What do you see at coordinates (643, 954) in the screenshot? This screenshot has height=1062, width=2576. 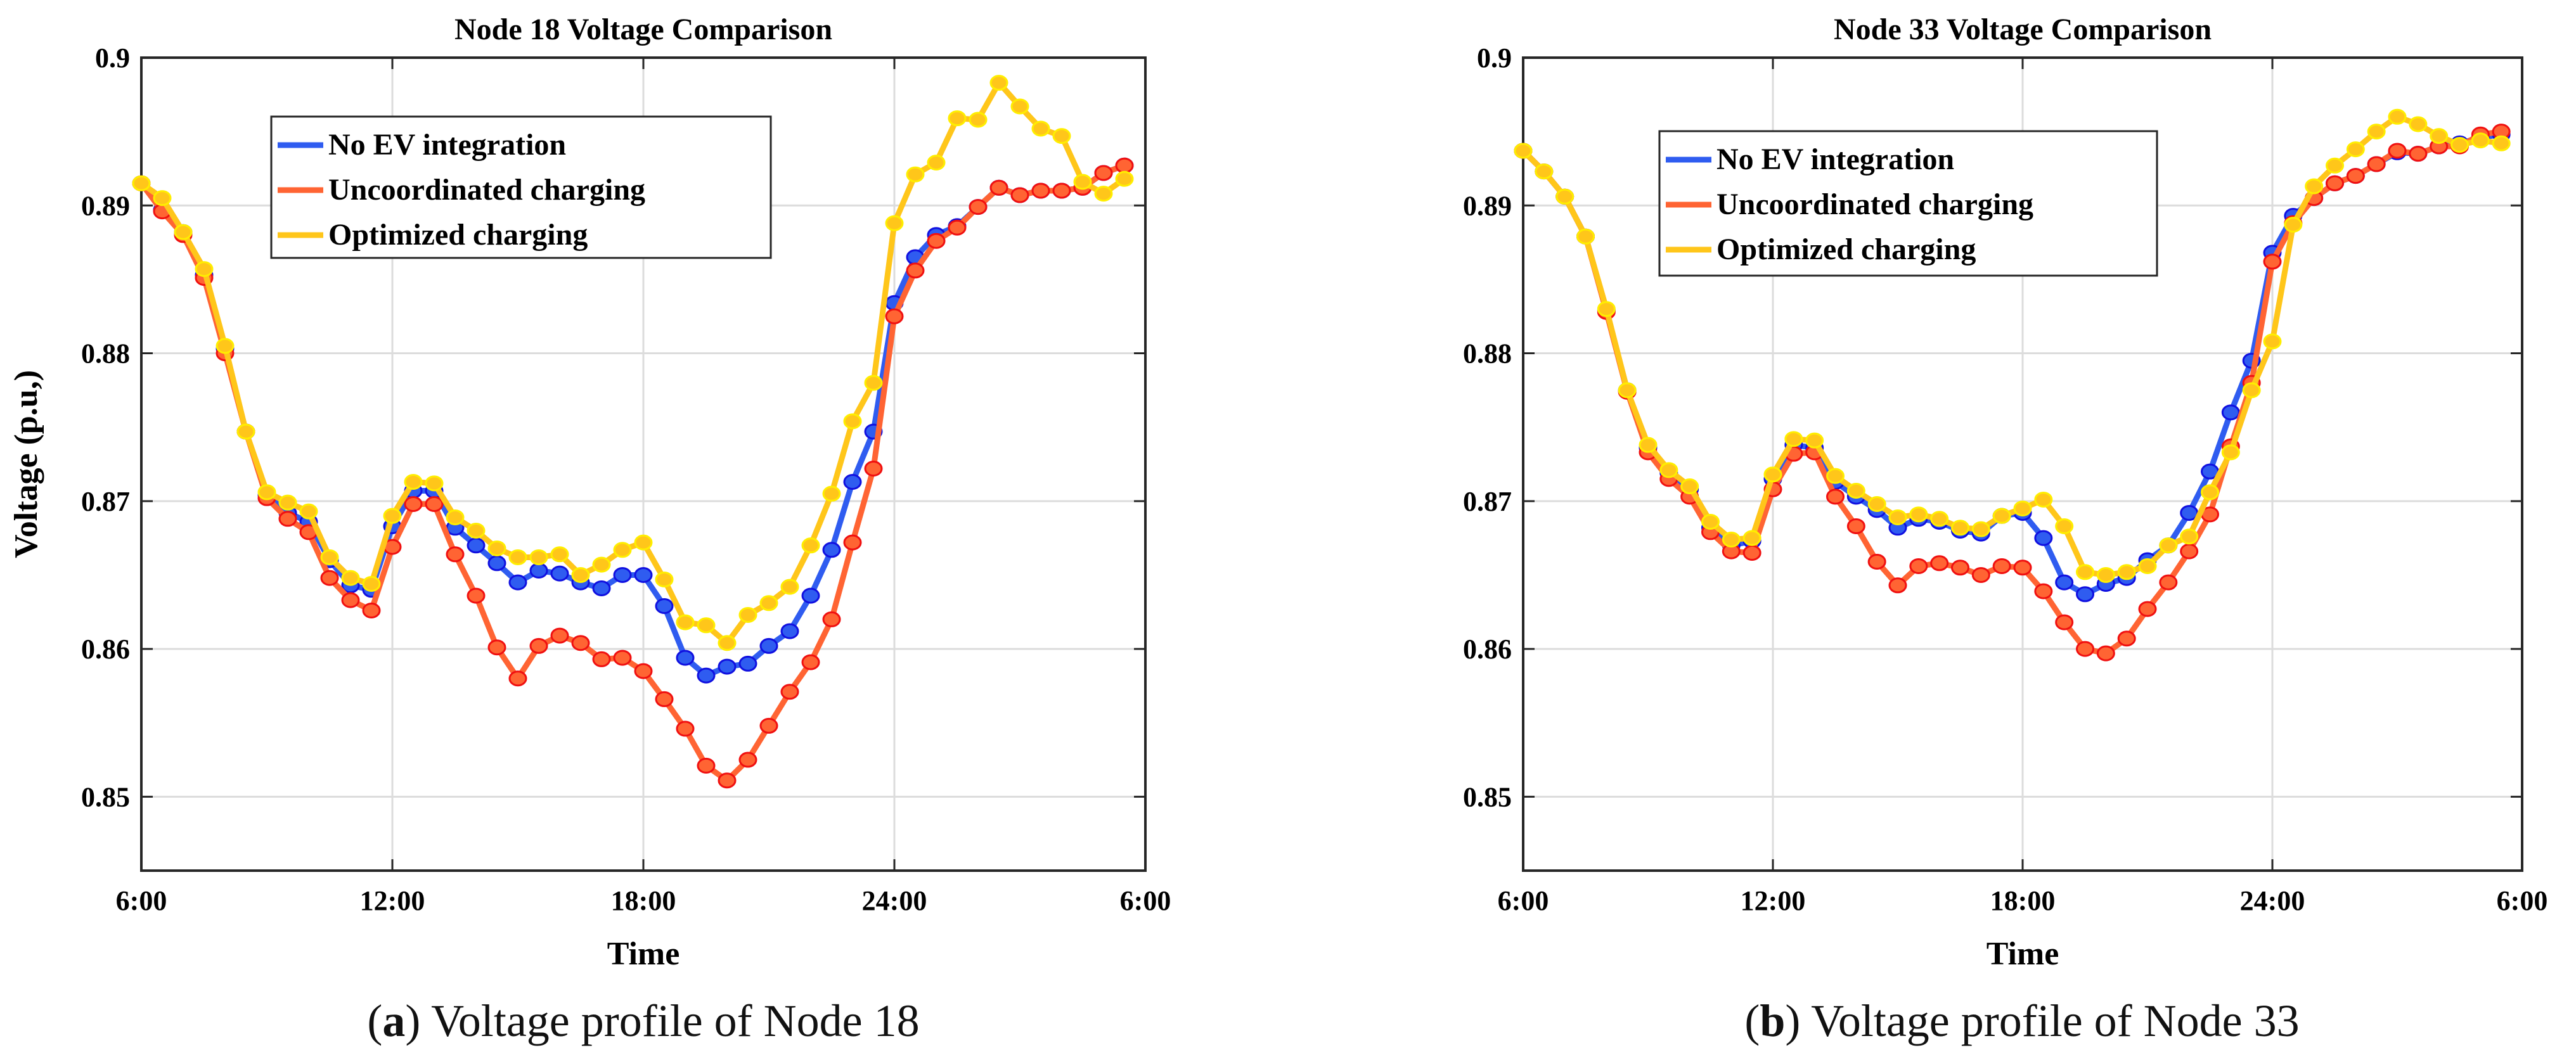 I see `x-axis-label: Time` at bounding box center [643, 954].